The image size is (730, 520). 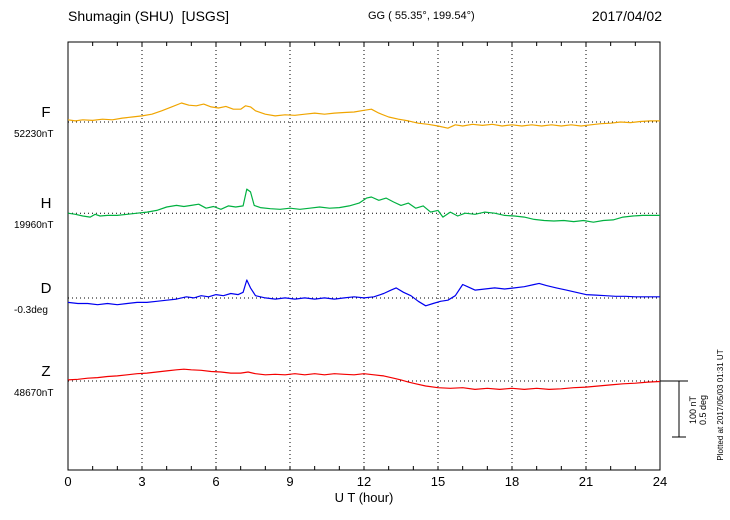 What do you see at coordinates (46, 288) in the screenshot?
I see `channel-label-D: D` at bounding box center [46, 288].